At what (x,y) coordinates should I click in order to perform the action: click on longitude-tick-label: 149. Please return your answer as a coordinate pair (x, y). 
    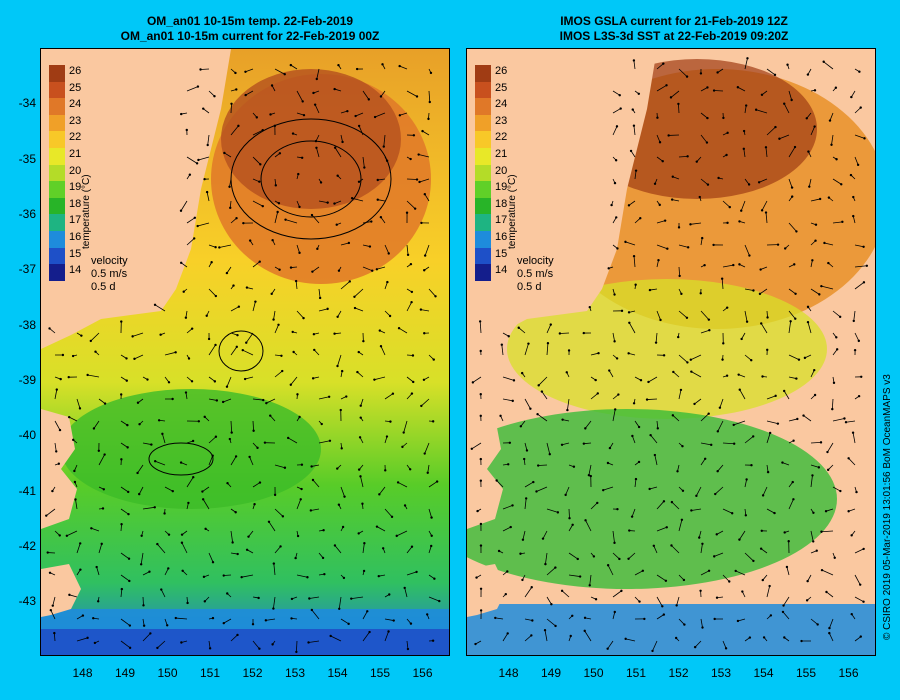
    Looking at the image, I should click on (125, 673).